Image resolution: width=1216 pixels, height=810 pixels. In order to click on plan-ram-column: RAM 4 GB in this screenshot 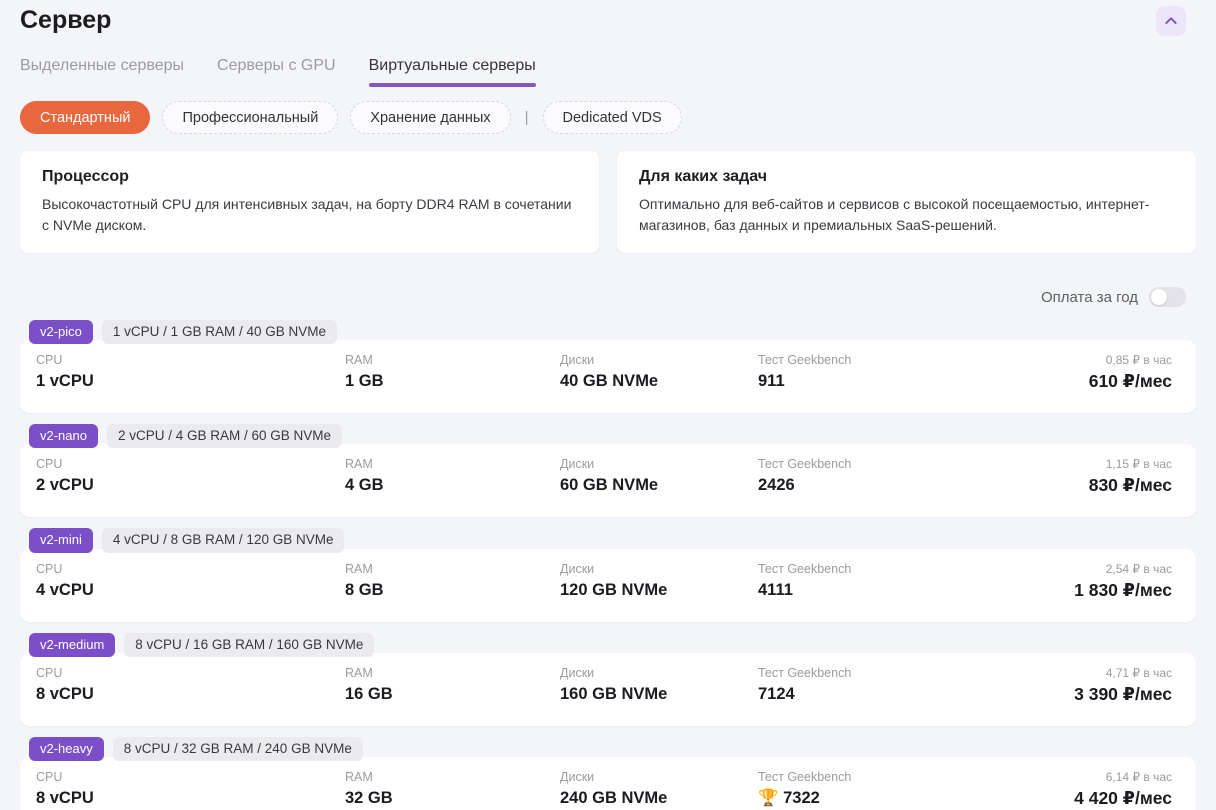, I will do `click(452, 487)`.